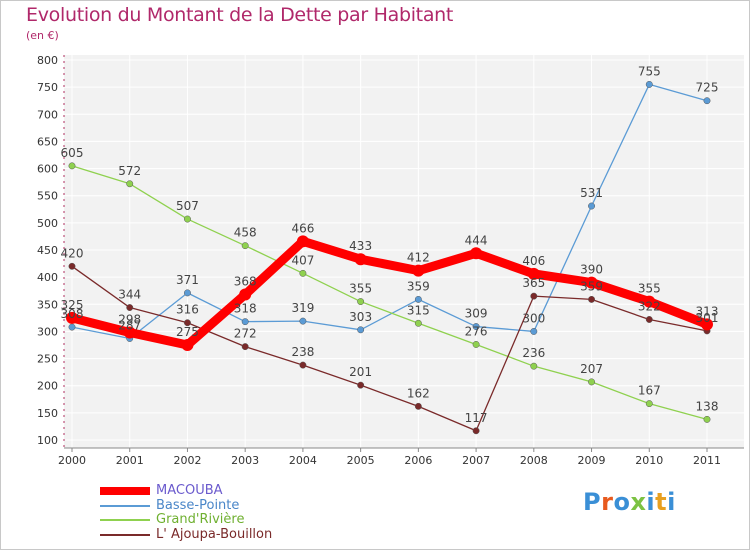  What do you see at coordinates (187, 280) in the screenshot?
I see `data-label: 371` at bounding box center [187, 280].